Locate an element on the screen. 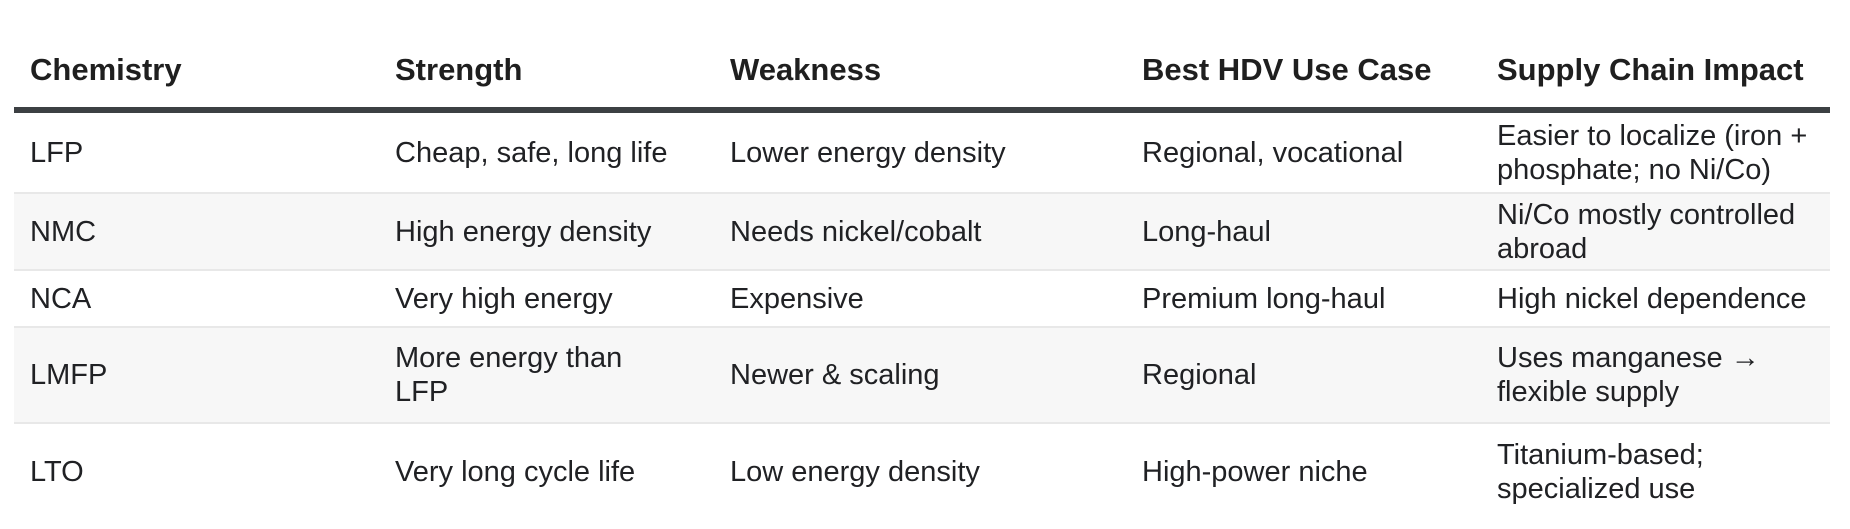 Image resolution: width=1850 pixels, height=529 pixels. cell-nmc-best-hdv-use-case: Long-haul is located at coordinates (1303, 231).